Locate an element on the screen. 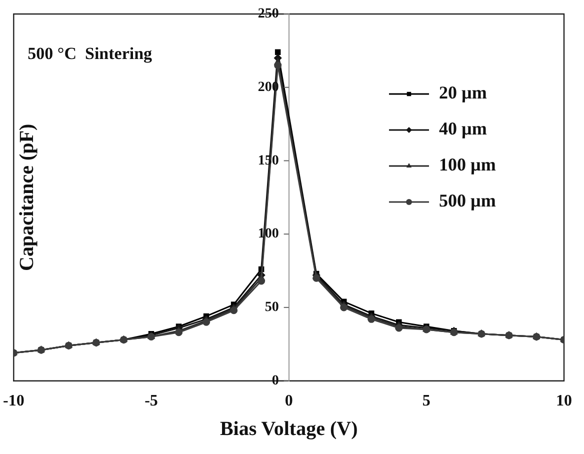  x-tick-label: -10 is located at coordinates (13, 401).